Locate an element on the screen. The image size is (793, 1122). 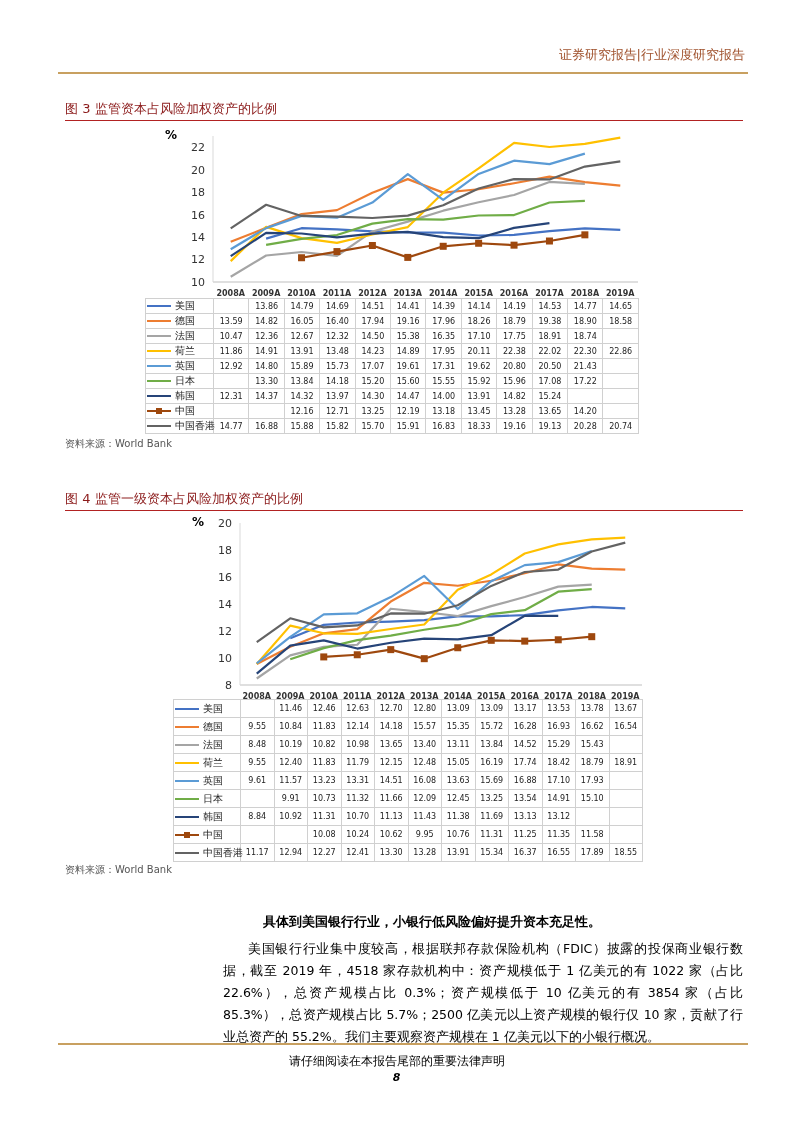
data-label: 14.69 is located at coordinates (337, 306).